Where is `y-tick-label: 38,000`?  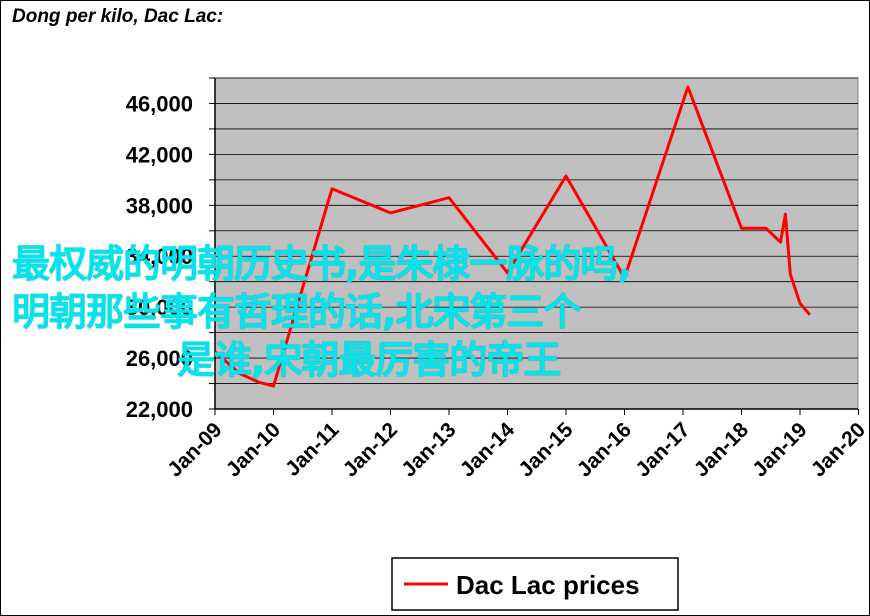
y-tick-label: 38,000 is located at coordinates (159, 205).